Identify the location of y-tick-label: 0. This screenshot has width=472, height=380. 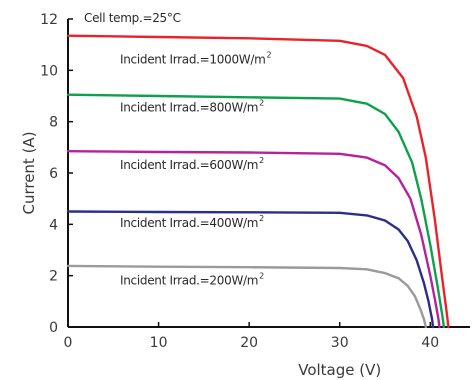
(53, 328).